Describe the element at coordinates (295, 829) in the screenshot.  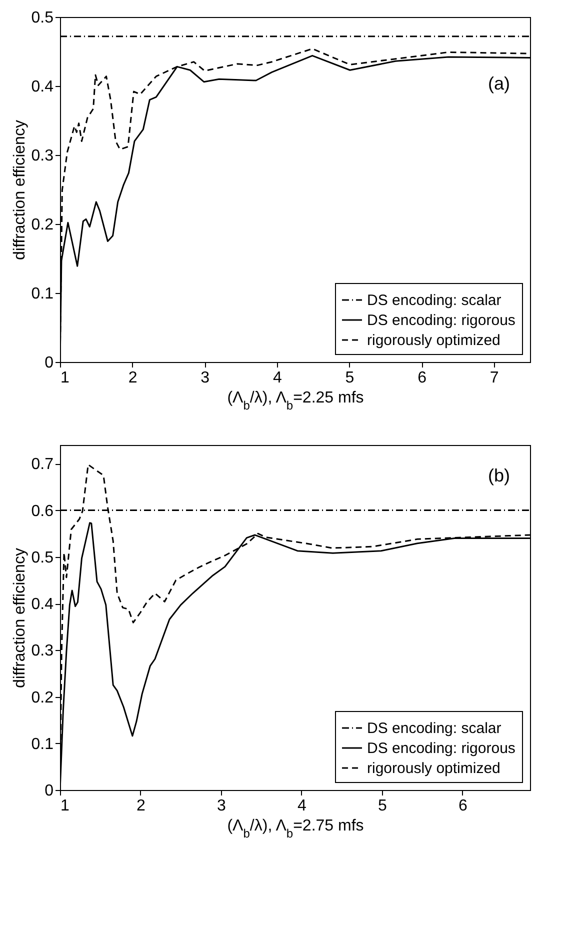
I see `x-axis-title: (Λ$_{b}$/λ), Λ$_{b}$=2.75 mfs` at that location.